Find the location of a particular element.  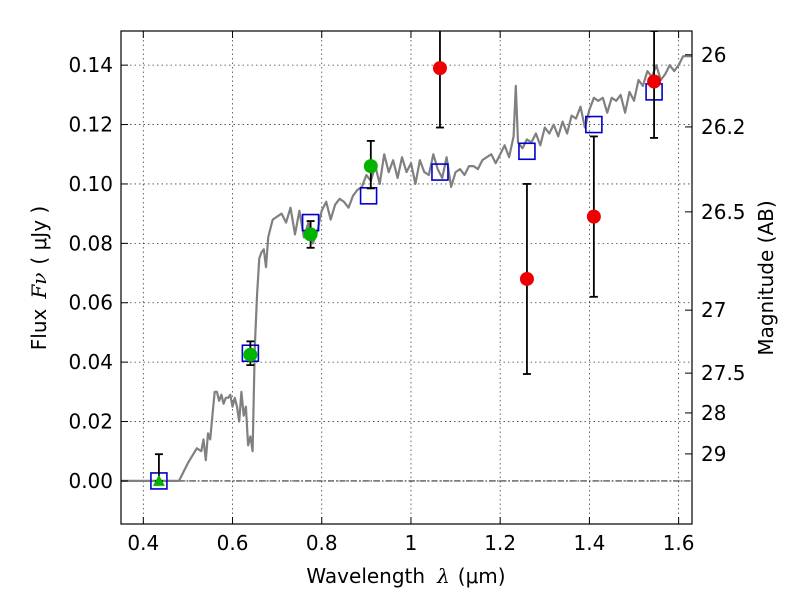

y-tick-label: 0.10 is located at coordinates (90, 184).